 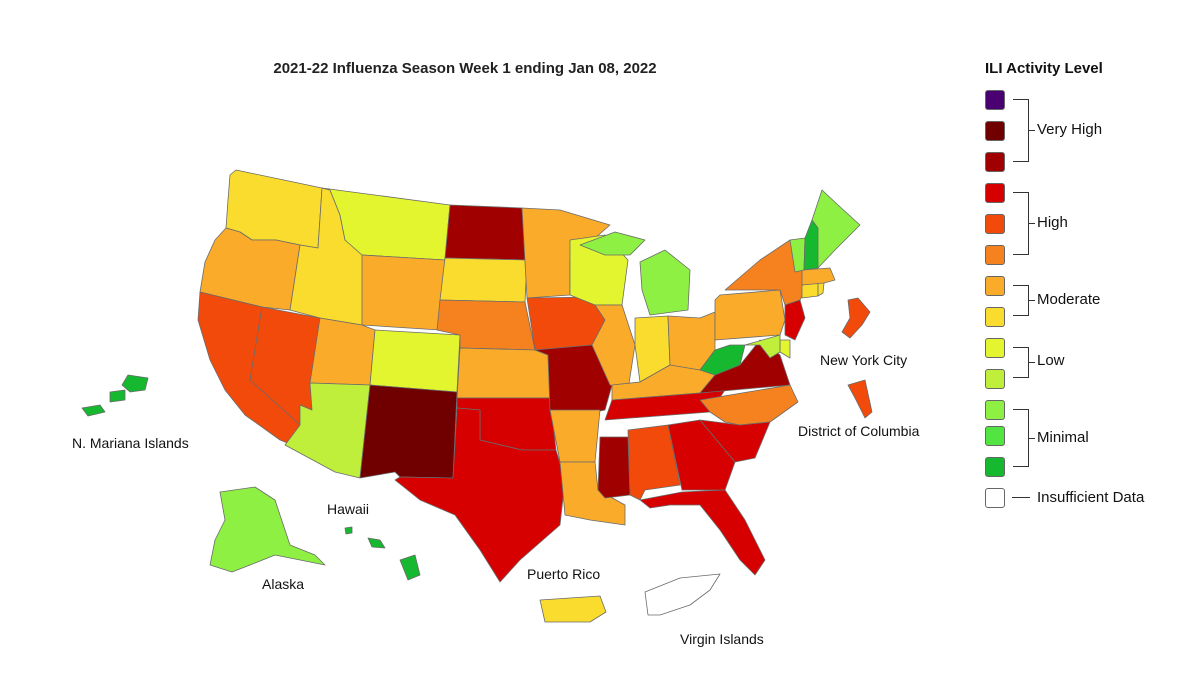 I want to click on state-NH, so click(x=811, y=245).